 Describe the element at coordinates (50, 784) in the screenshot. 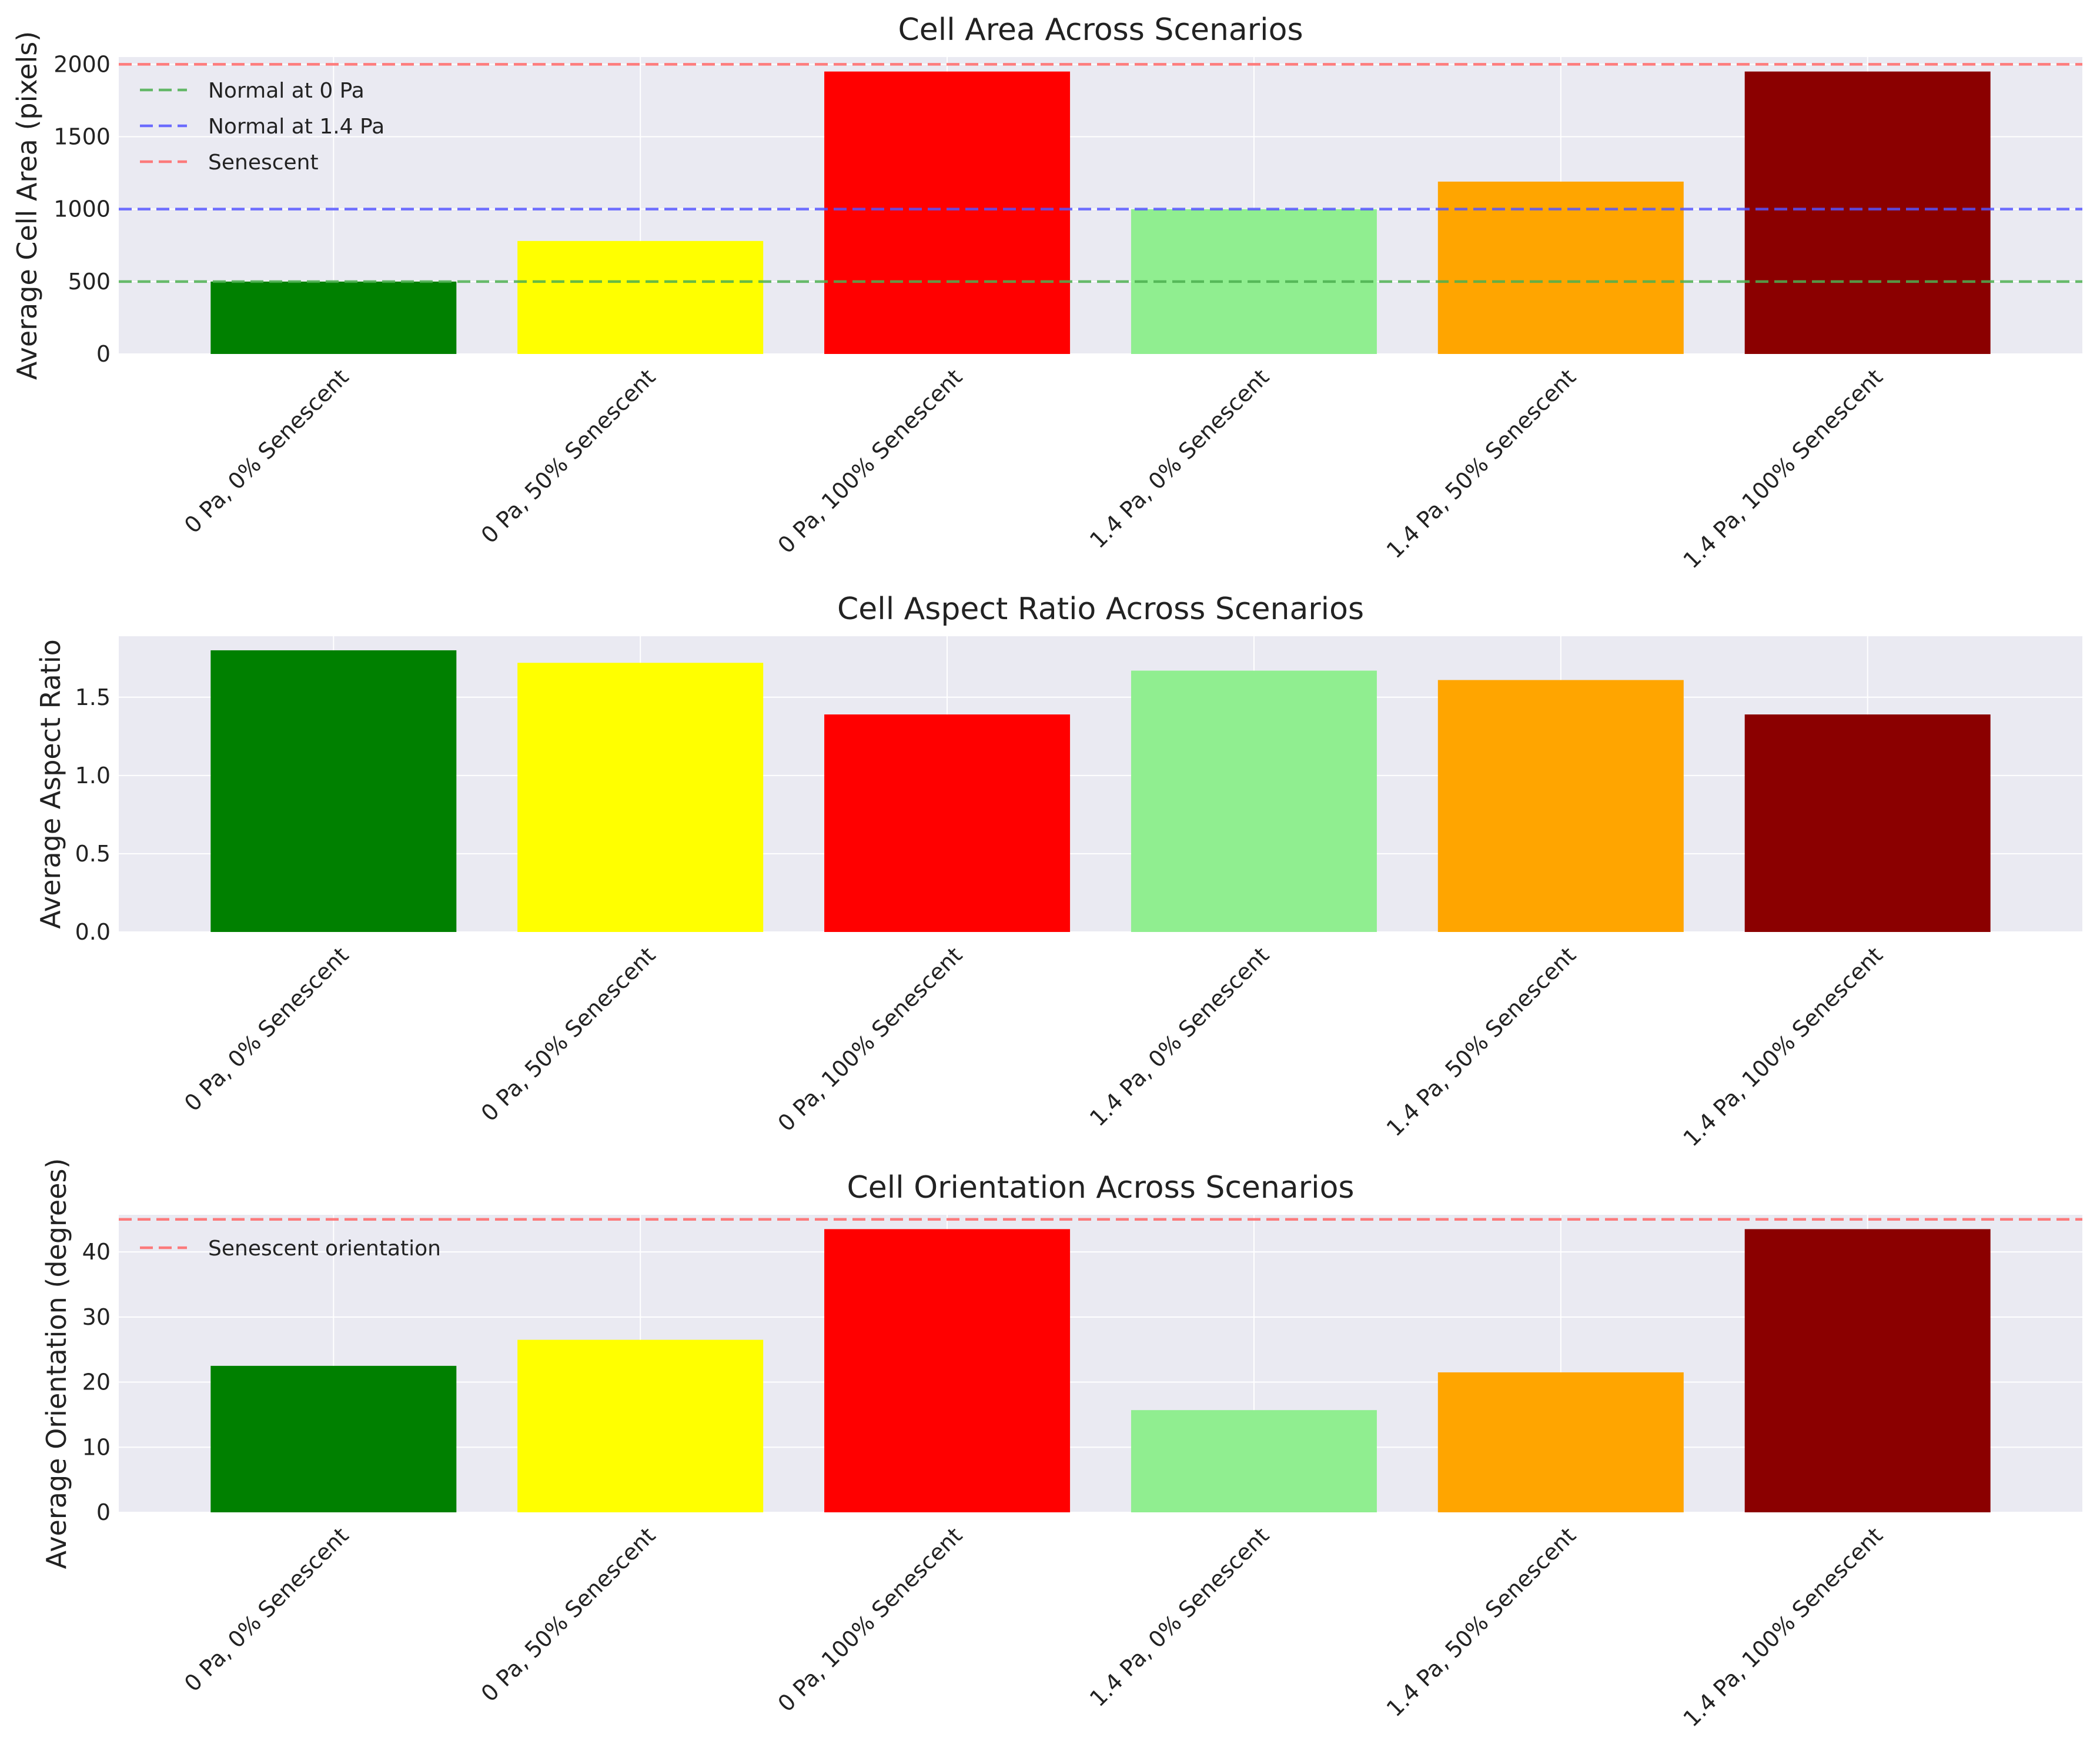

I see `y-axis-label: Average Aspect Ratio` at that location.